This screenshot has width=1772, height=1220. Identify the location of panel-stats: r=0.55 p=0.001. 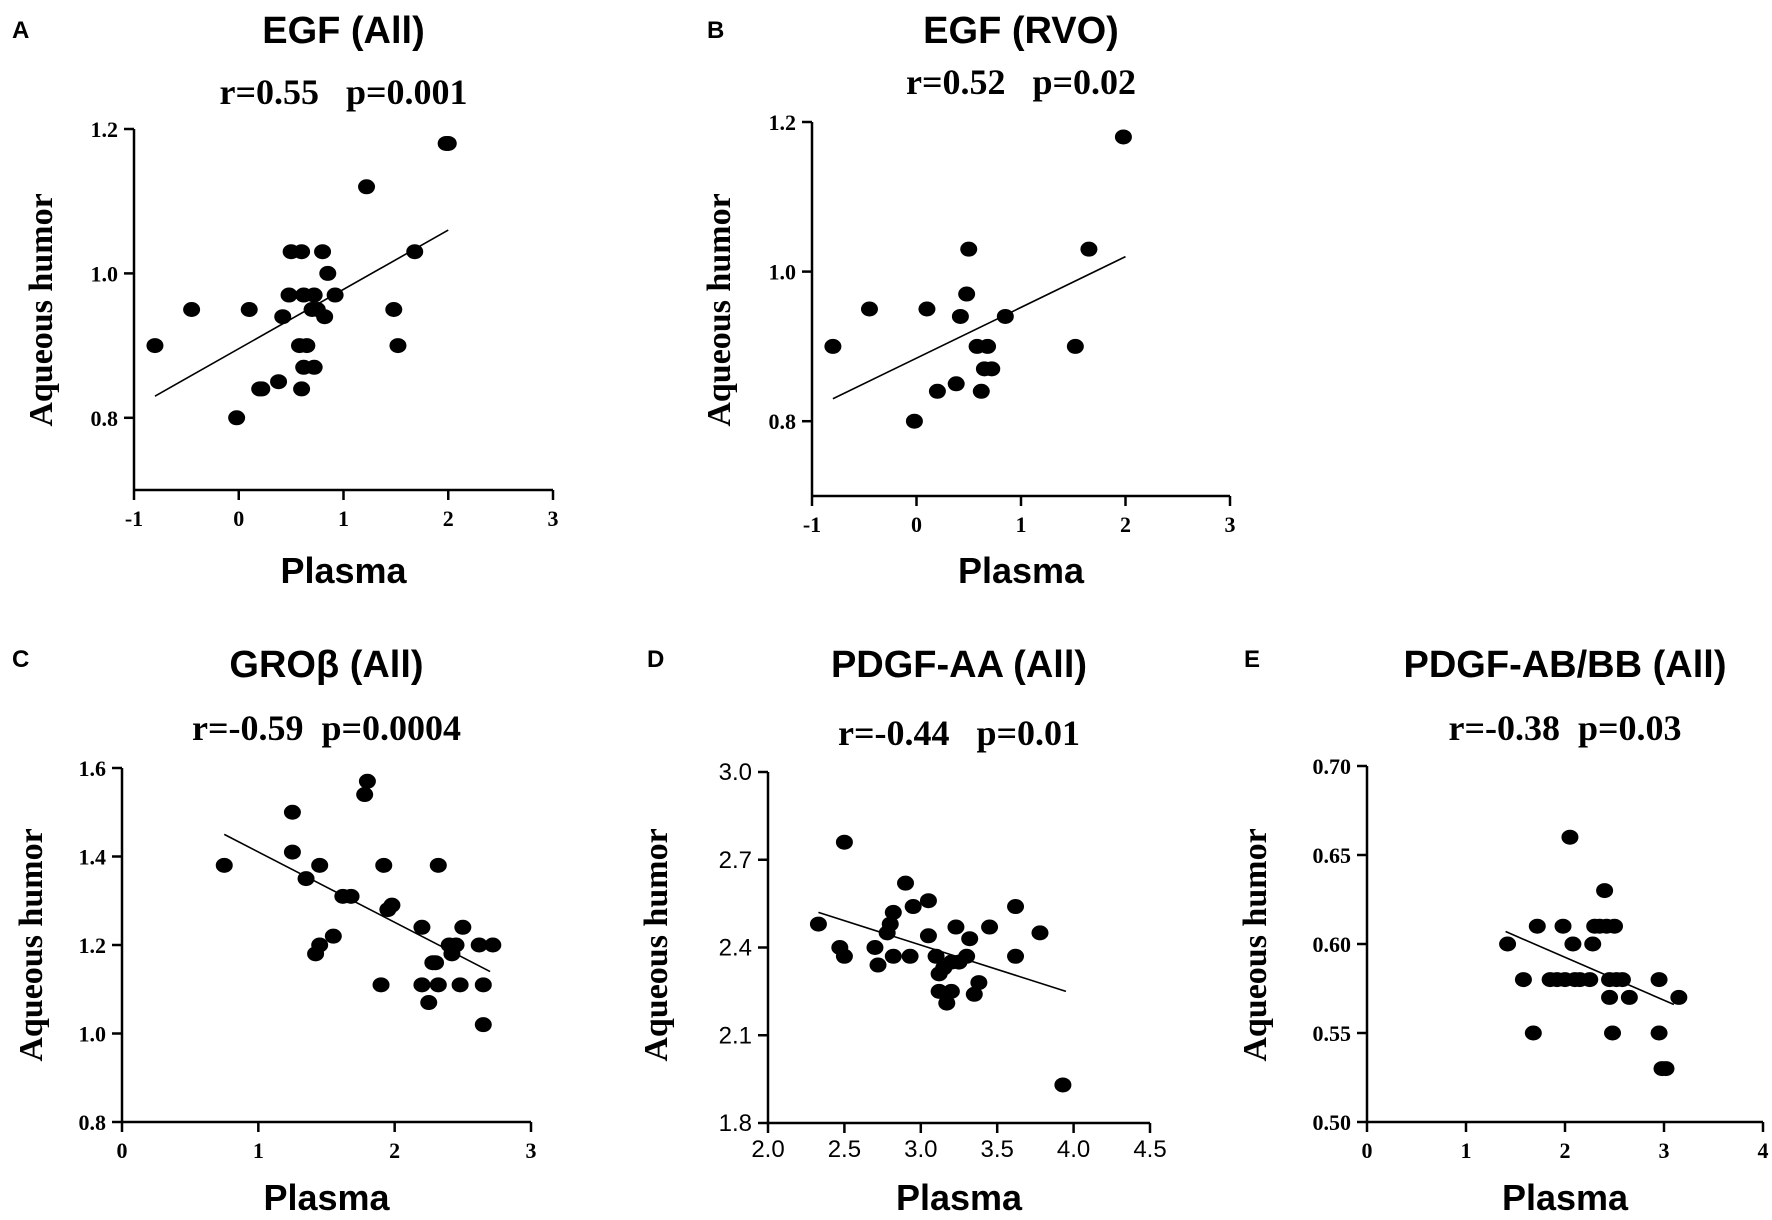
(343, 92).